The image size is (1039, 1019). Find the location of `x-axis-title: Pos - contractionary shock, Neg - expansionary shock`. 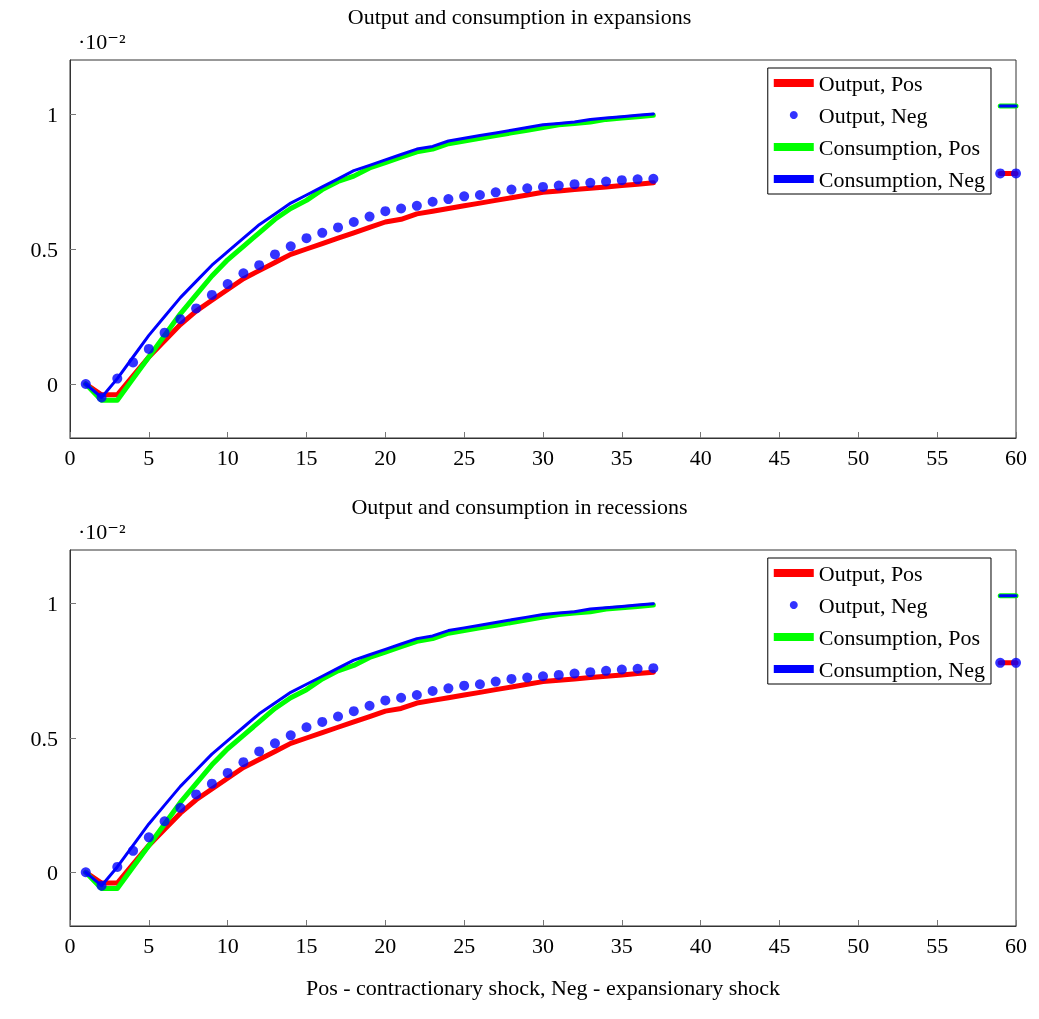

x-axis-title: Pos - contractionary shock, Neg - expansionary shock is located at coordinates (543, 987).